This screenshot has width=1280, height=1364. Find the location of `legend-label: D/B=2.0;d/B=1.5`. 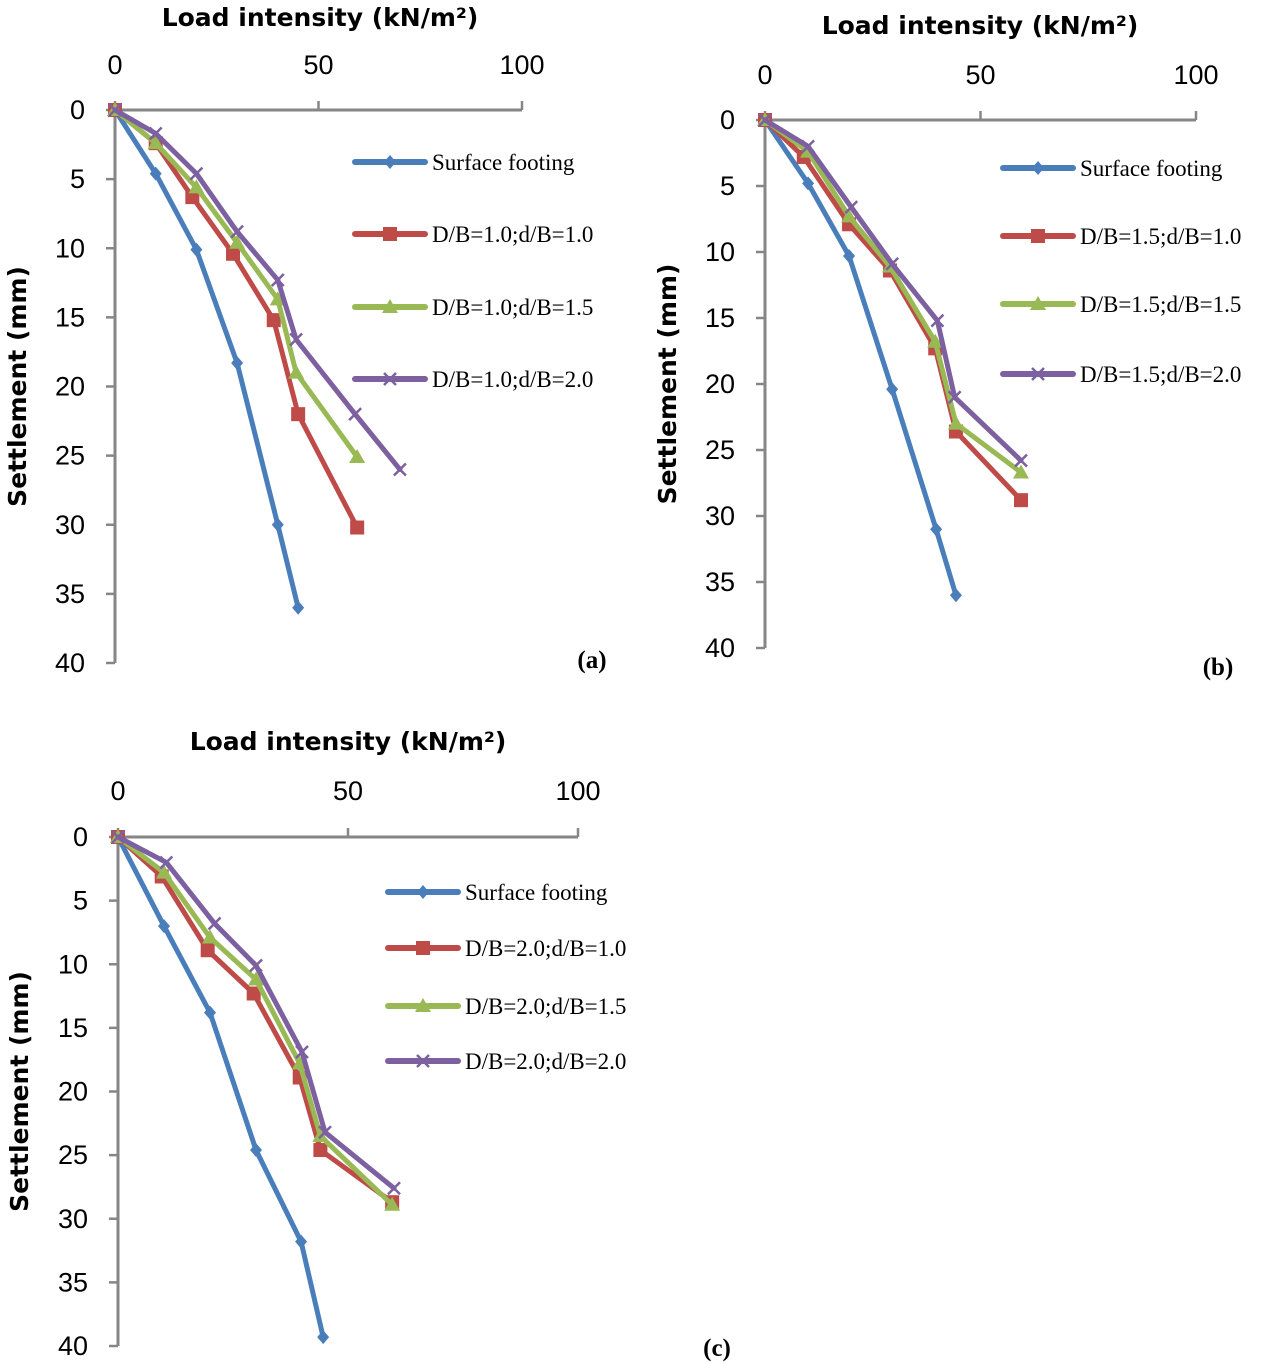

legend-label: D/B=2.0;d/B=1.5 is located at coordinates (545, 1006).